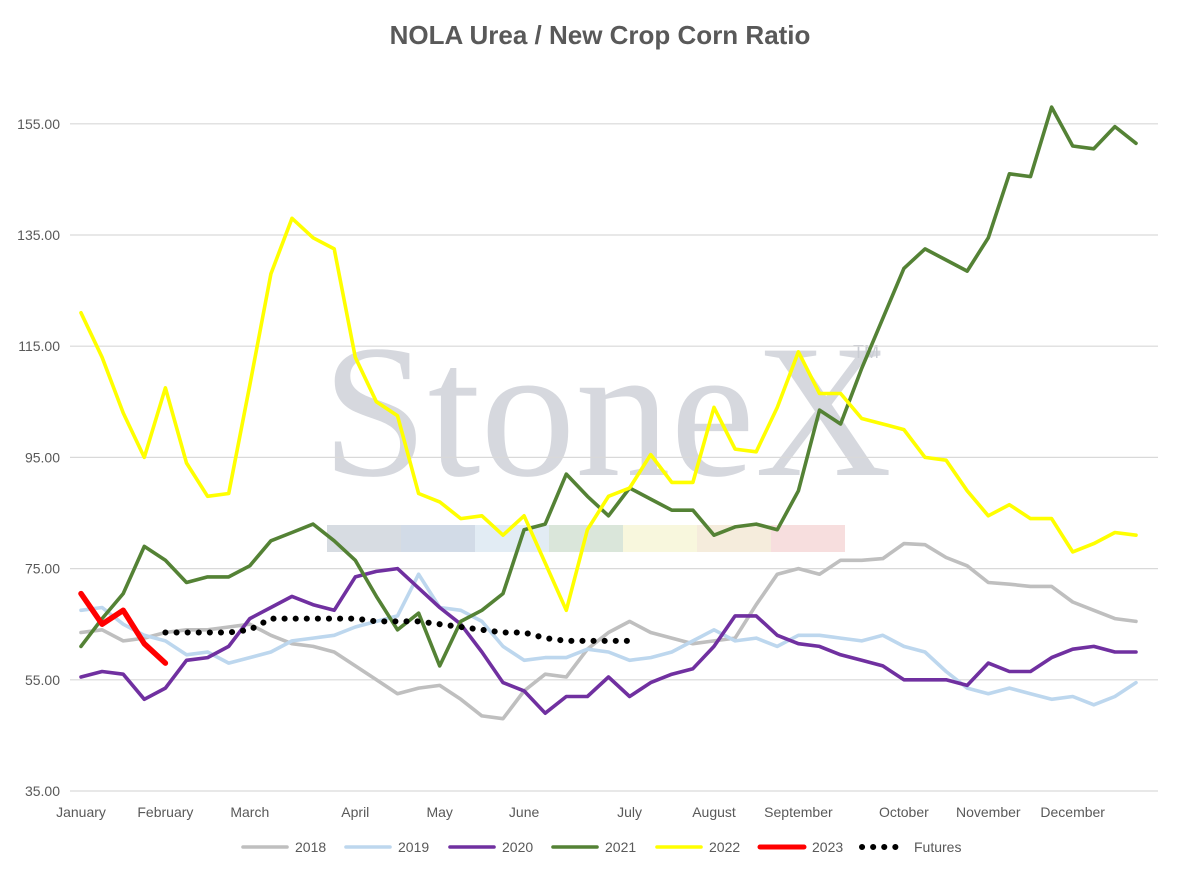  Describe the element at coordinates (439, 812) in the screenshot. I see `x-tick-label: May` at that location.